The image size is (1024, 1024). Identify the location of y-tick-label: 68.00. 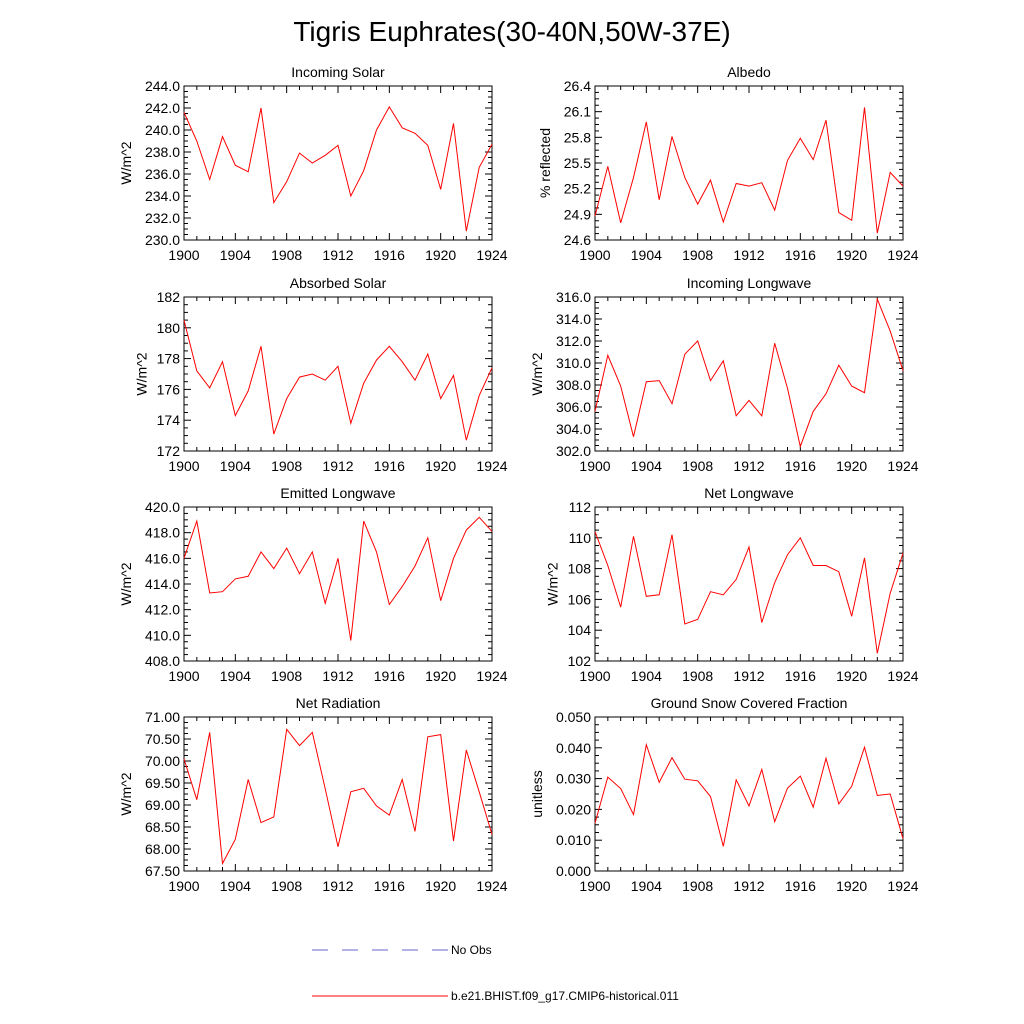
(162, 849).